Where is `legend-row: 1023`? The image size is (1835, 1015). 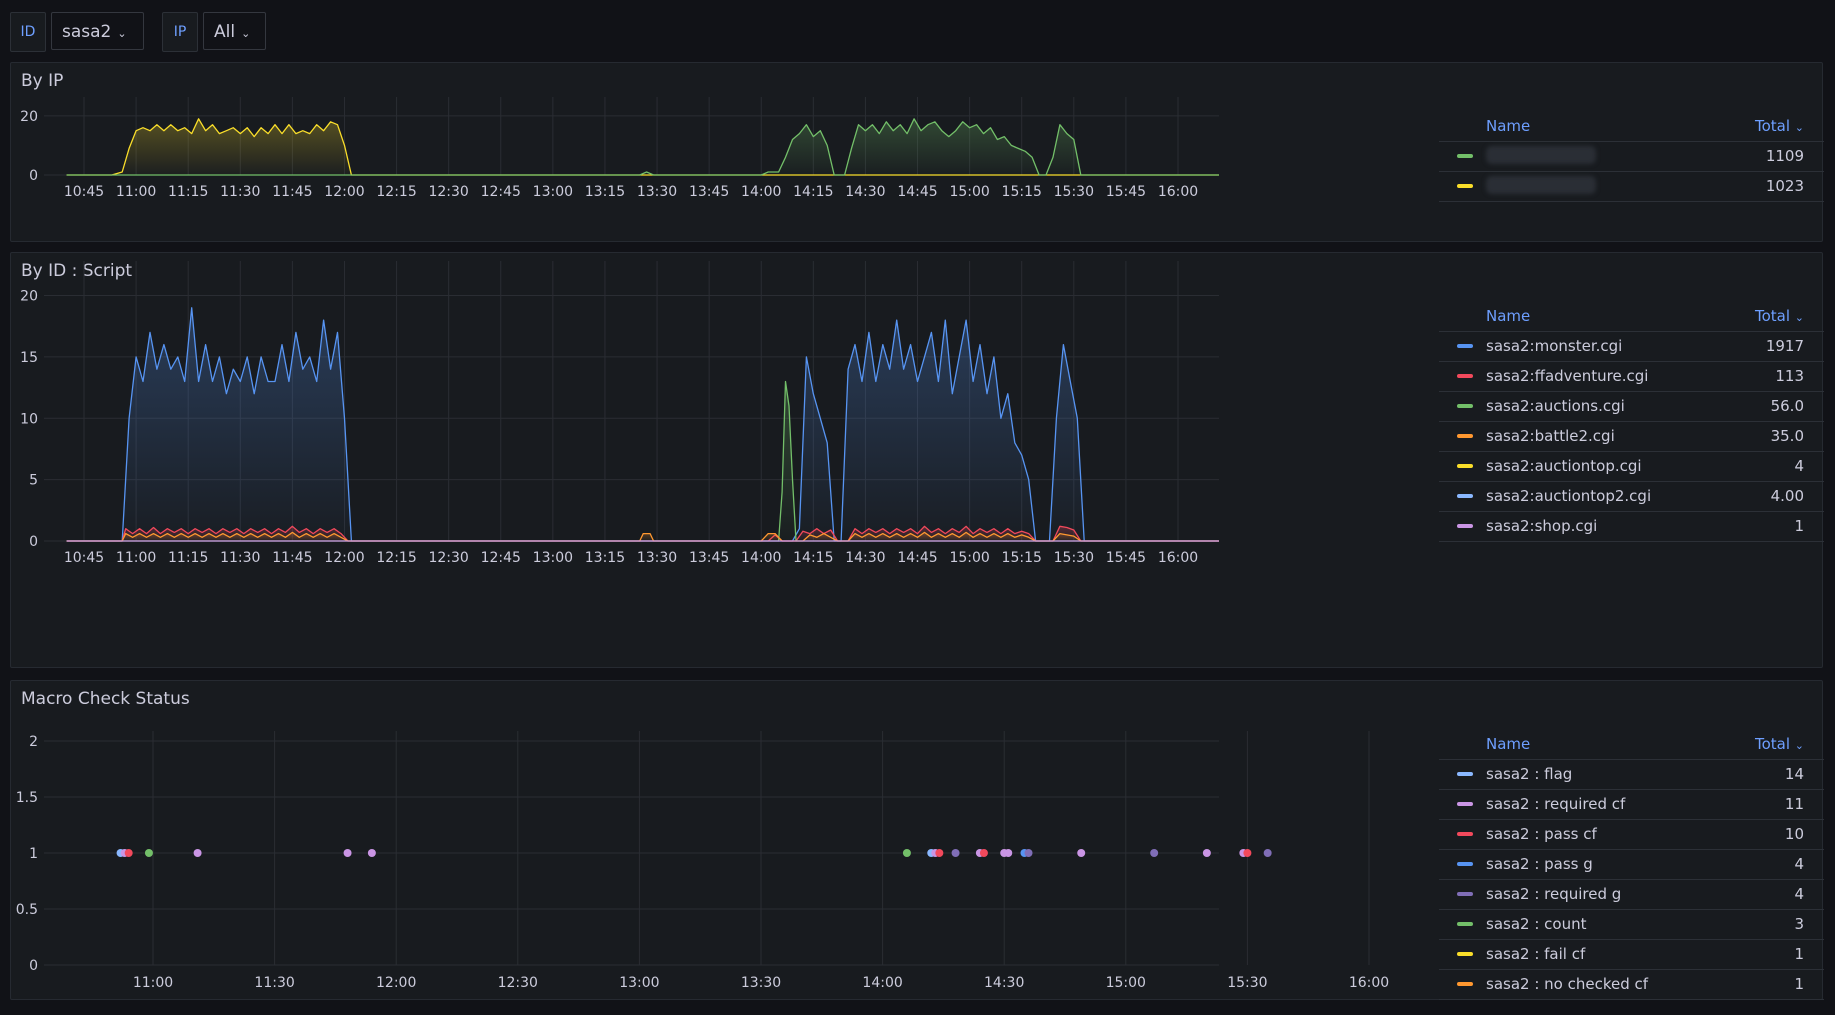 legend-row: 1023 is located at coordinates (1631, 187).